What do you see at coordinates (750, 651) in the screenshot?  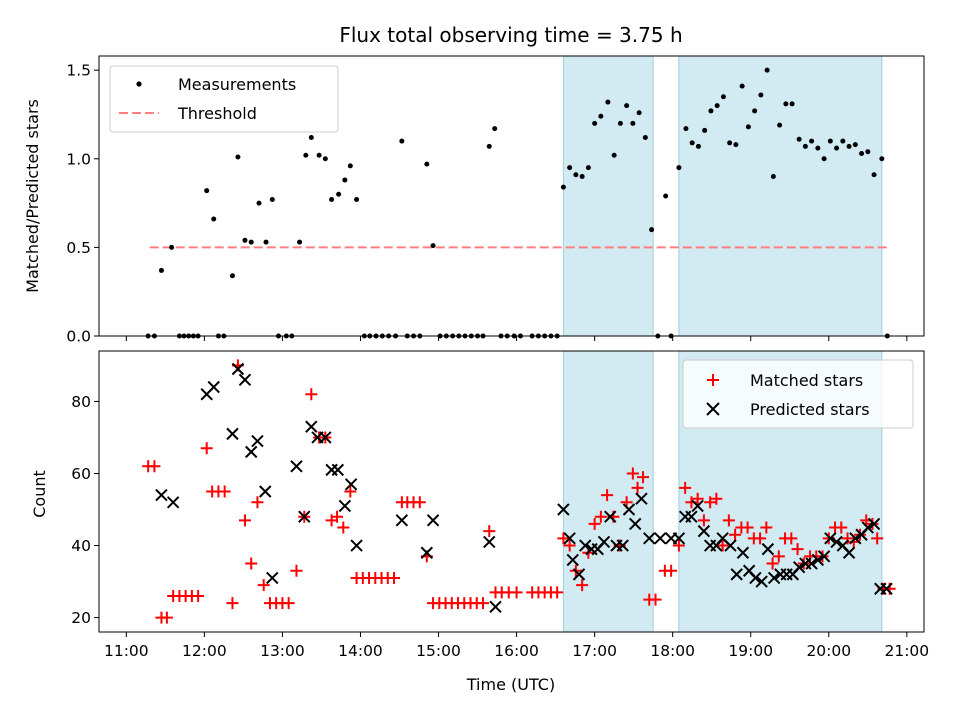 I see `x-tick-label: 19:00` at bounding box center [750, 651].